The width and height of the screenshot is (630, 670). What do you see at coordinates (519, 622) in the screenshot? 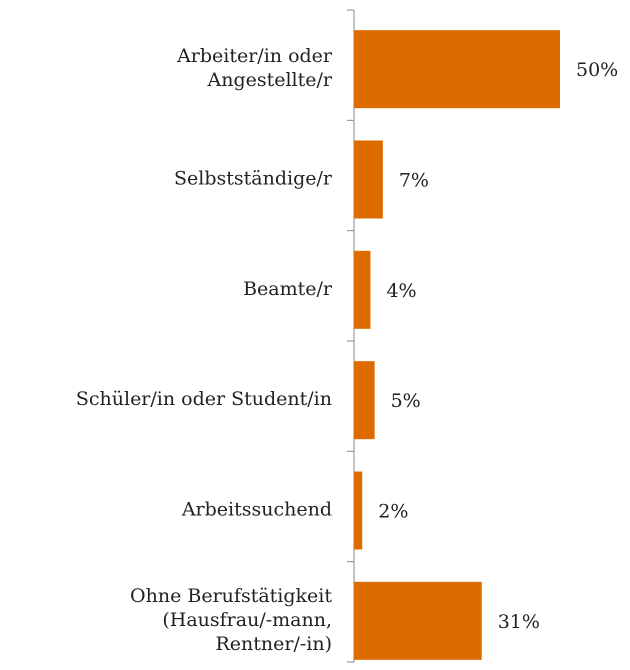
I see `value-label: 31%` at bounding box center [519, 622].